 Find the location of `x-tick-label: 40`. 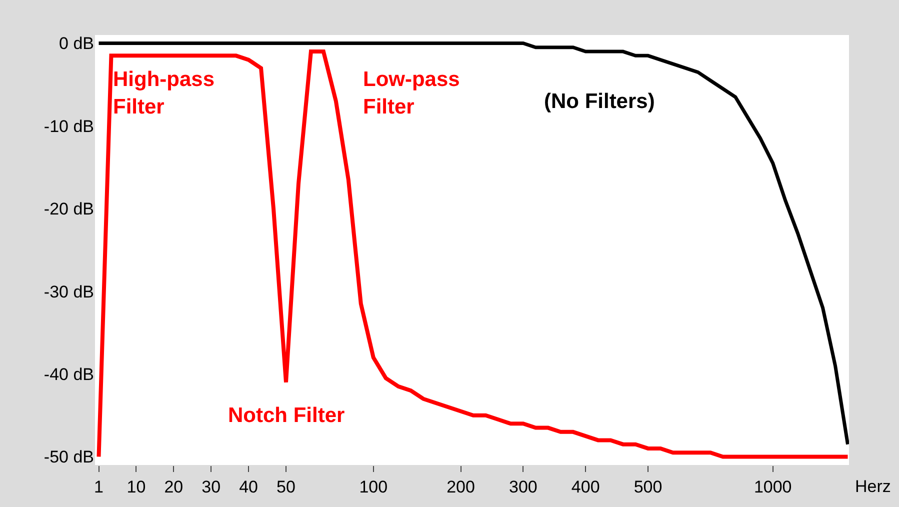

x-tick-label: 40 is located at coordinates (248, 486).